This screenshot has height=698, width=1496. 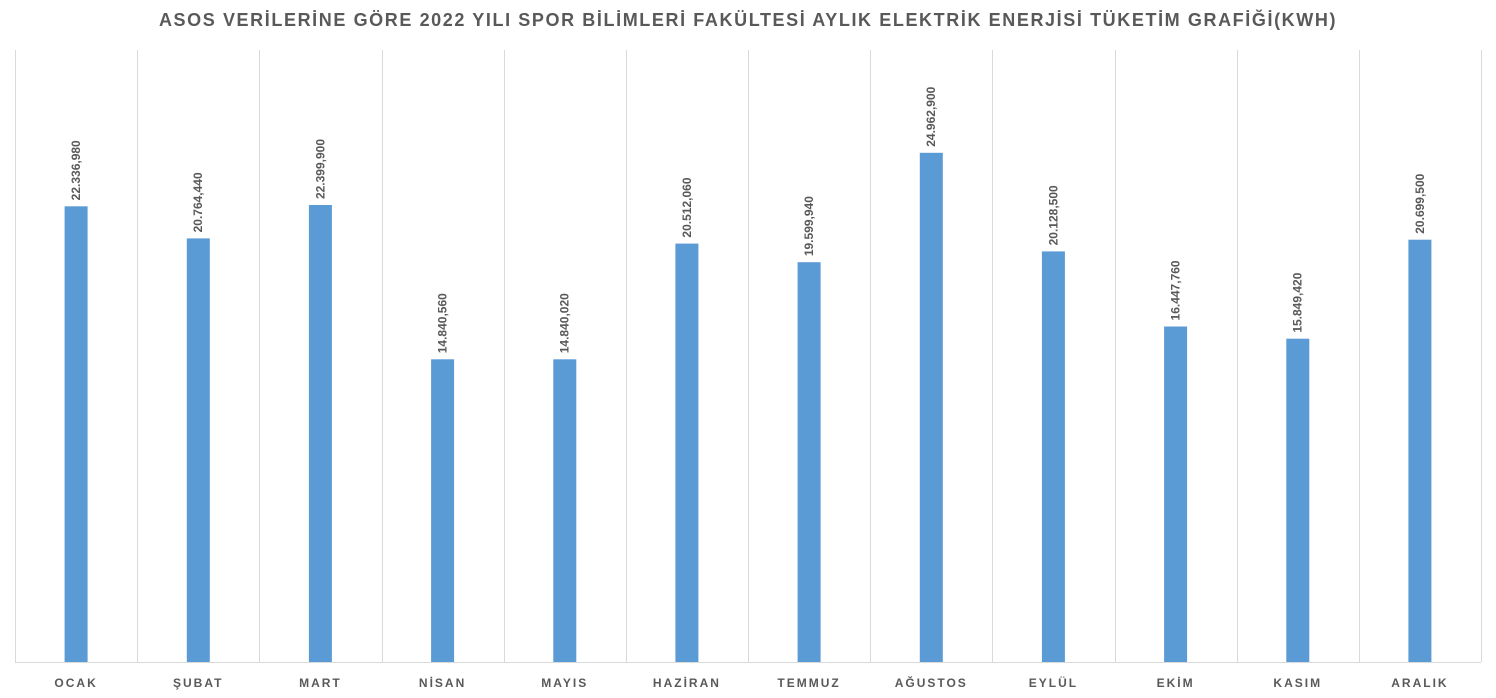 I want to click on data-label: 20.512,060, so click(x=687, y=207).